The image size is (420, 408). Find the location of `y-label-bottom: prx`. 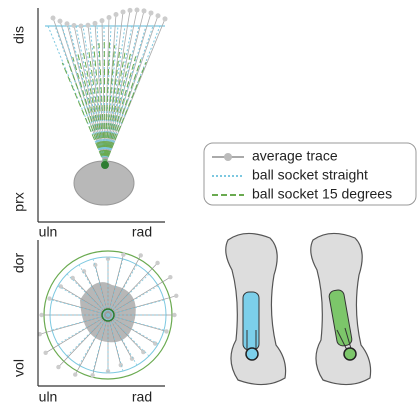

y-label-bottom: prx is located at coordinates (19, 201).